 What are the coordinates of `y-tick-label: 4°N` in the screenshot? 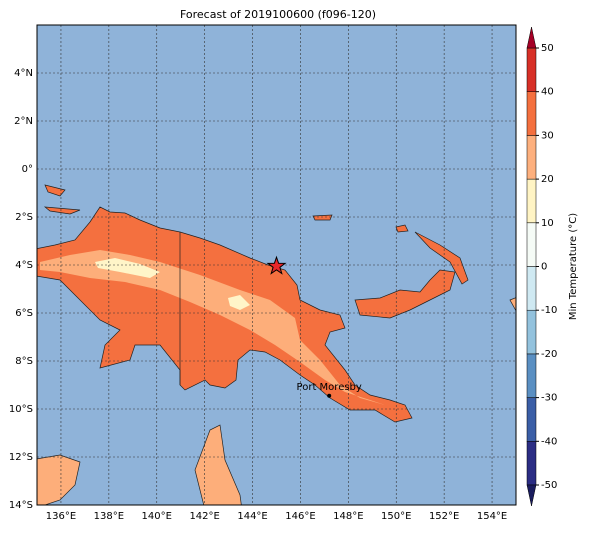 It's located at (23, 73).